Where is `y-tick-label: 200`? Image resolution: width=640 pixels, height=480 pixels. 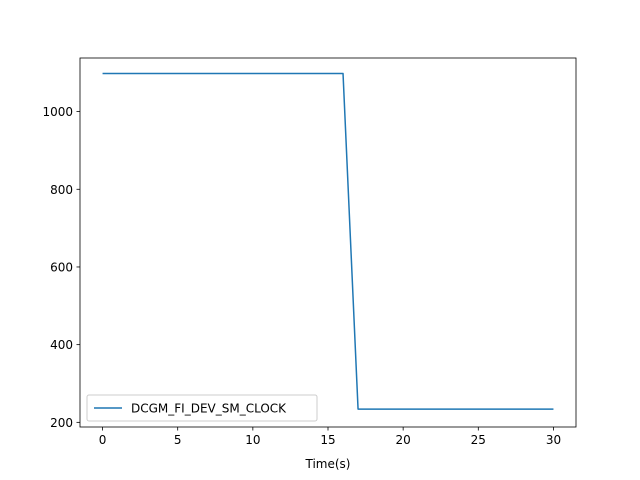 y-tick-label: 200 is located at coordinates (61, 423).